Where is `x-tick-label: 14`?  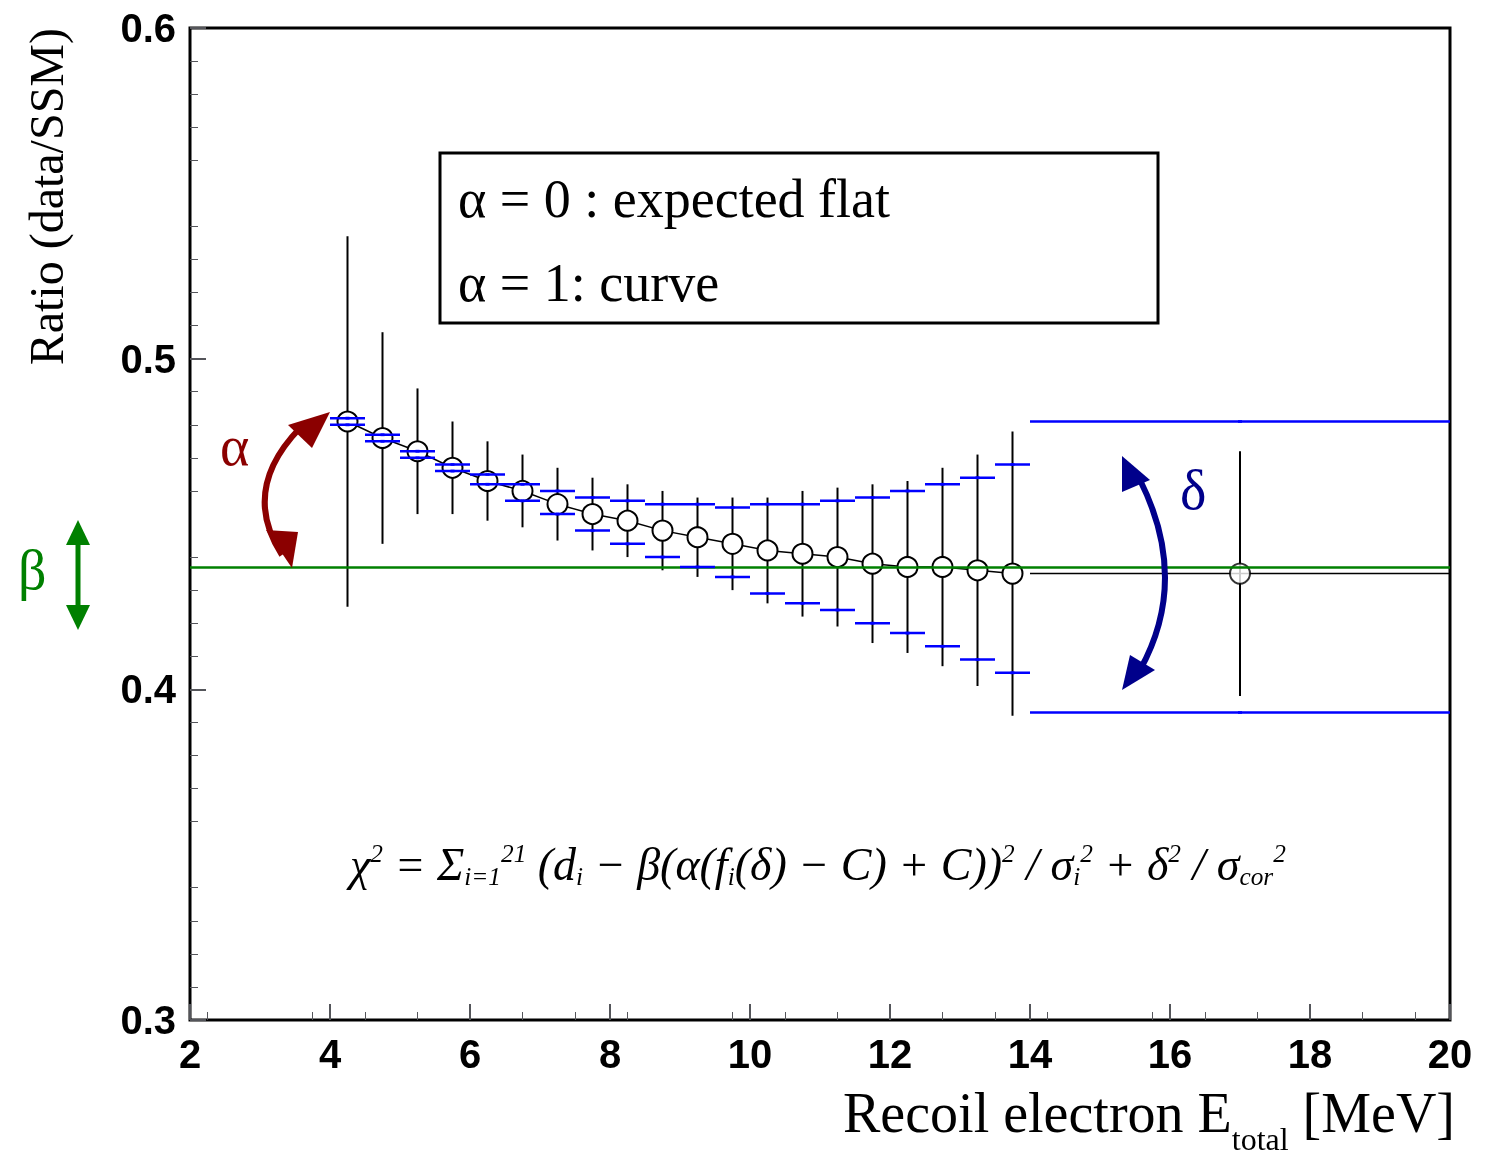 x-tick-label: 14 is located at coordinates (1030, 1054).